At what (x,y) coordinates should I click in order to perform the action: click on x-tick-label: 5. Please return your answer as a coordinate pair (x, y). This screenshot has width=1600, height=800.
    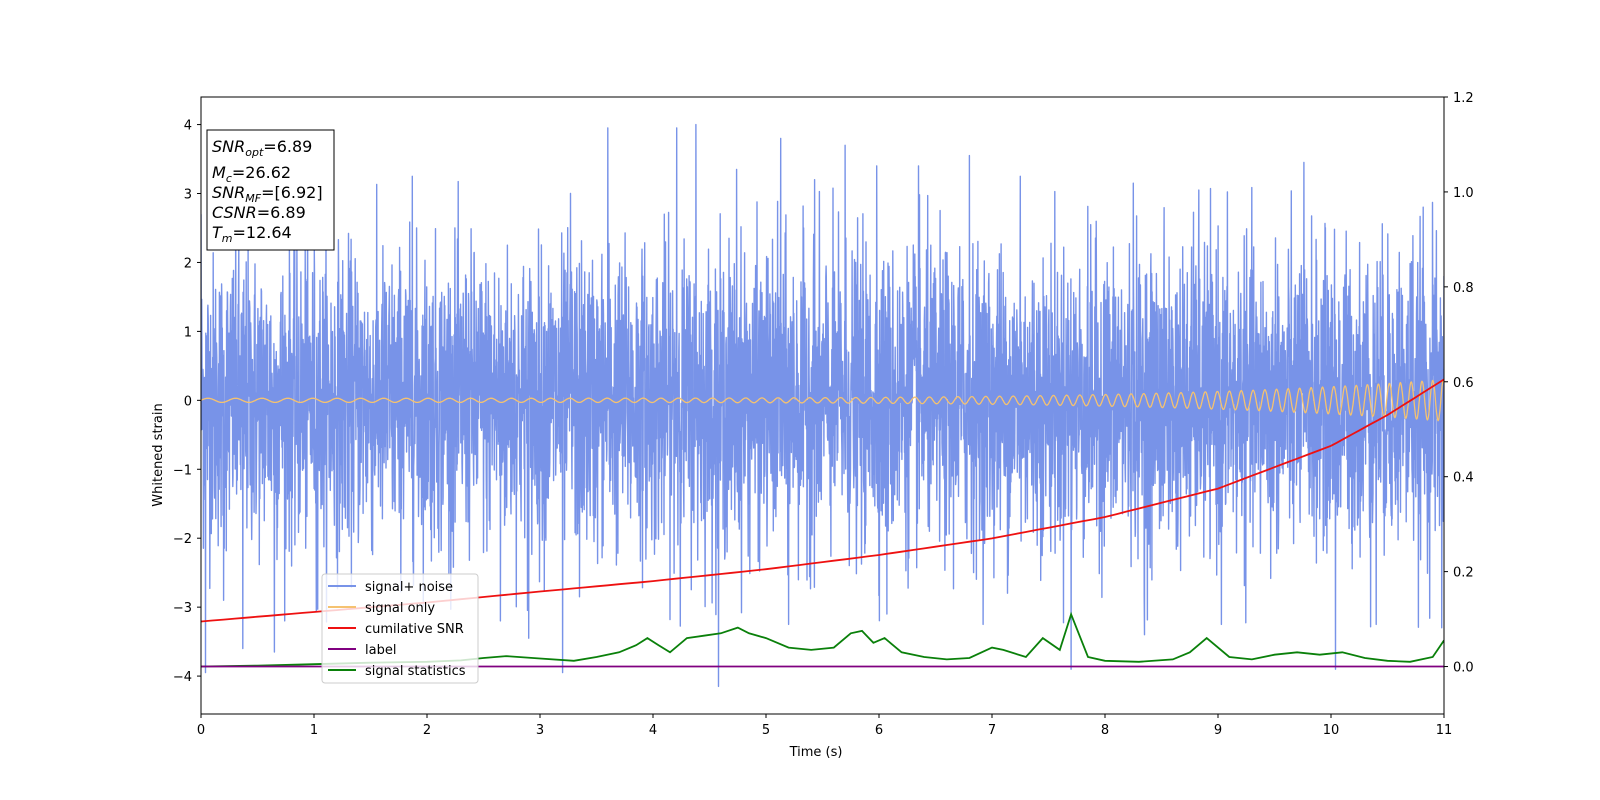
    Looking at the image, I should click on (766, 730).